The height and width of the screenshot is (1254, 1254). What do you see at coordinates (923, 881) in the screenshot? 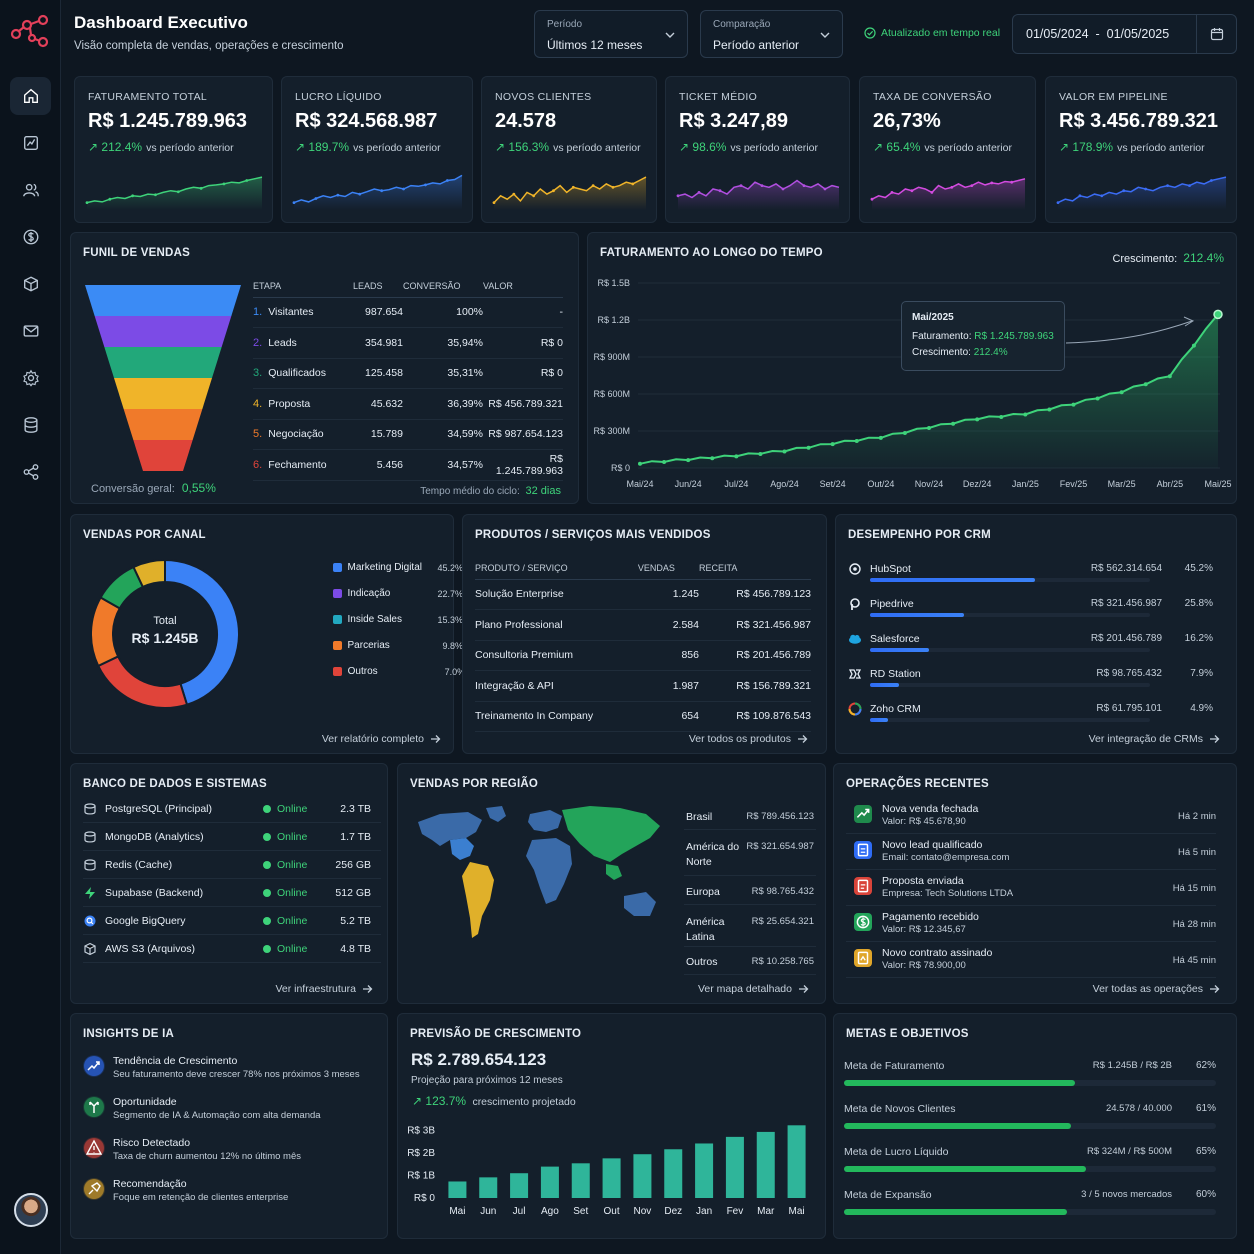
I see `operation-title: Proposta enviada` at bounding box center [923, 881].